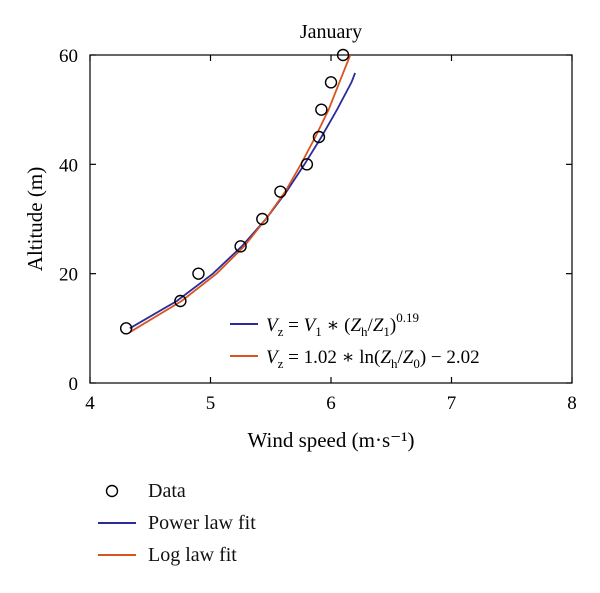 This screenshot has height=593, width=600. What do you see at coordinates (90, 403) in the screenshot?
I see `x-tick-label: 4` at bounding box center [90, 403].